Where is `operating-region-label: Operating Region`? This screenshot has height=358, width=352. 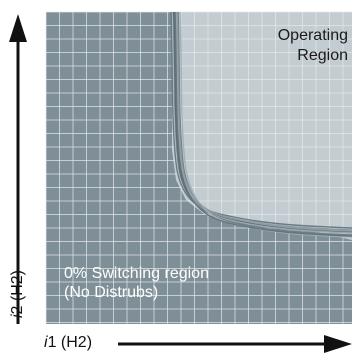 operating-region-label: Operating Region is located at coordinates (313, 46).